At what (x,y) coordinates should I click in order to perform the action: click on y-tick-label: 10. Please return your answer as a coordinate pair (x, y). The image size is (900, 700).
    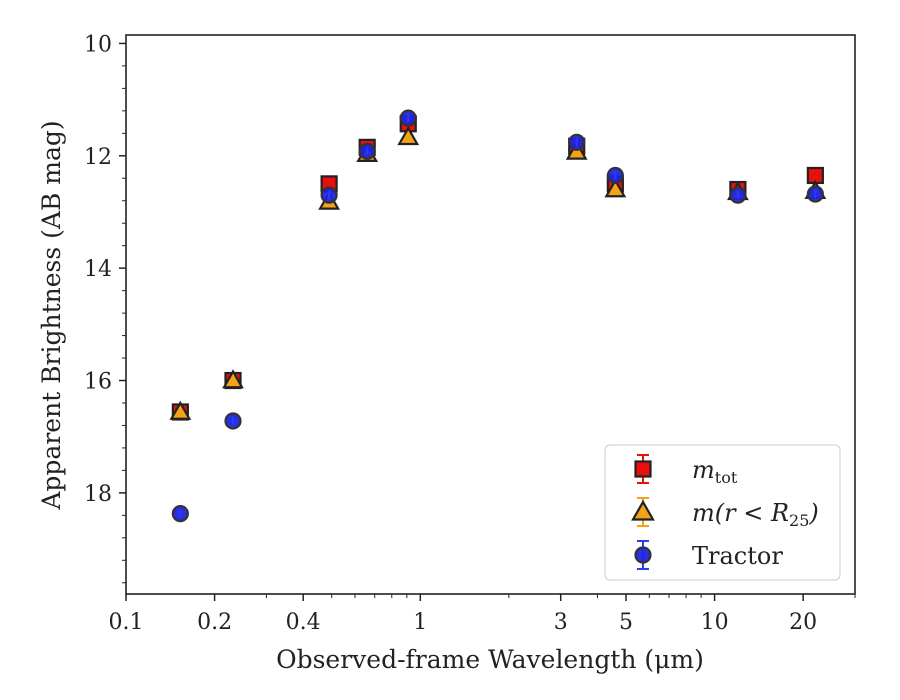
    Looking at the image, I should click on (98, 44).